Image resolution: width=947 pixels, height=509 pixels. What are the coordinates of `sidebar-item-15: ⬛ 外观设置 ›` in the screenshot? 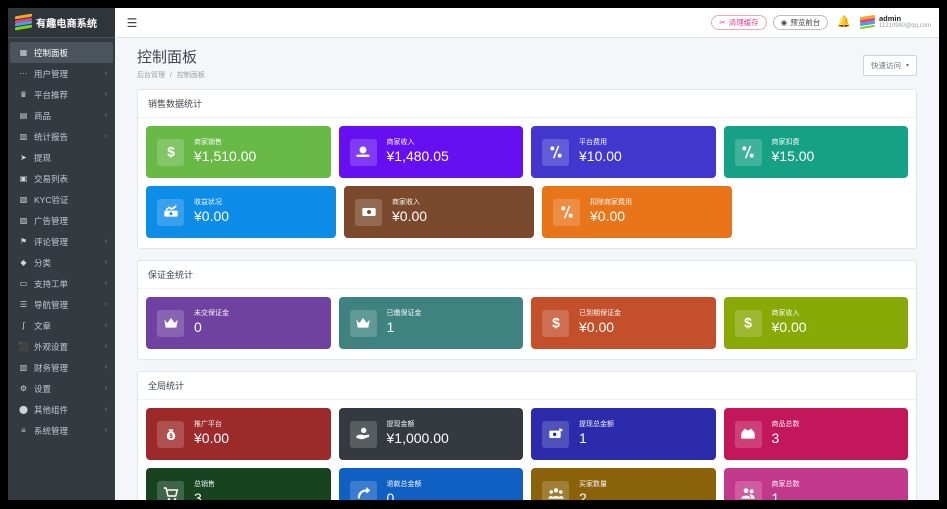 It's located at (61, 346).